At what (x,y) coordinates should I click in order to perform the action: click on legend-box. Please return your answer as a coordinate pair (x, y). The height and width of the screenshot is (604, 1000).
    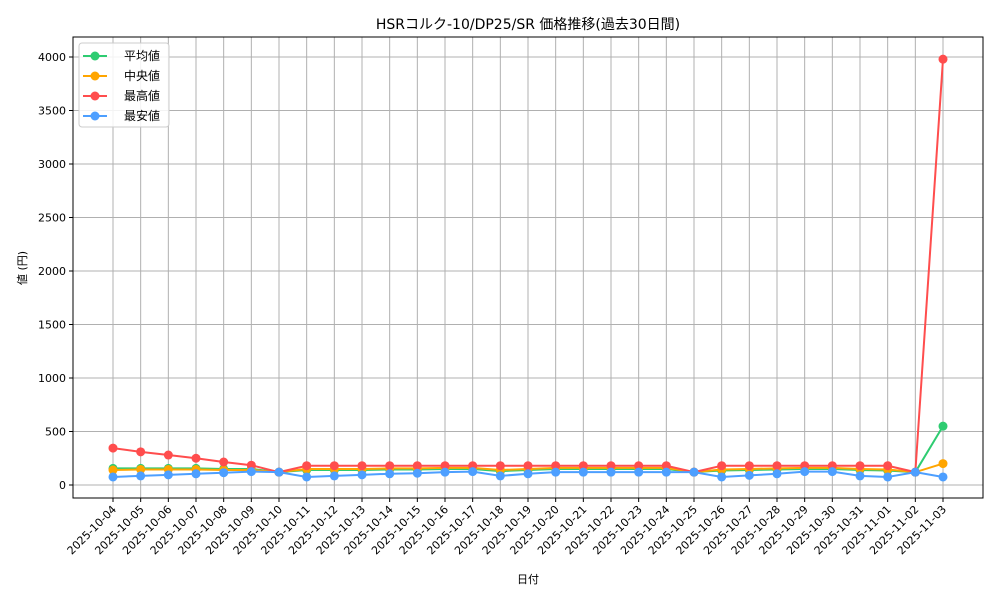
    Looking at the image, I should click on (124, 85).